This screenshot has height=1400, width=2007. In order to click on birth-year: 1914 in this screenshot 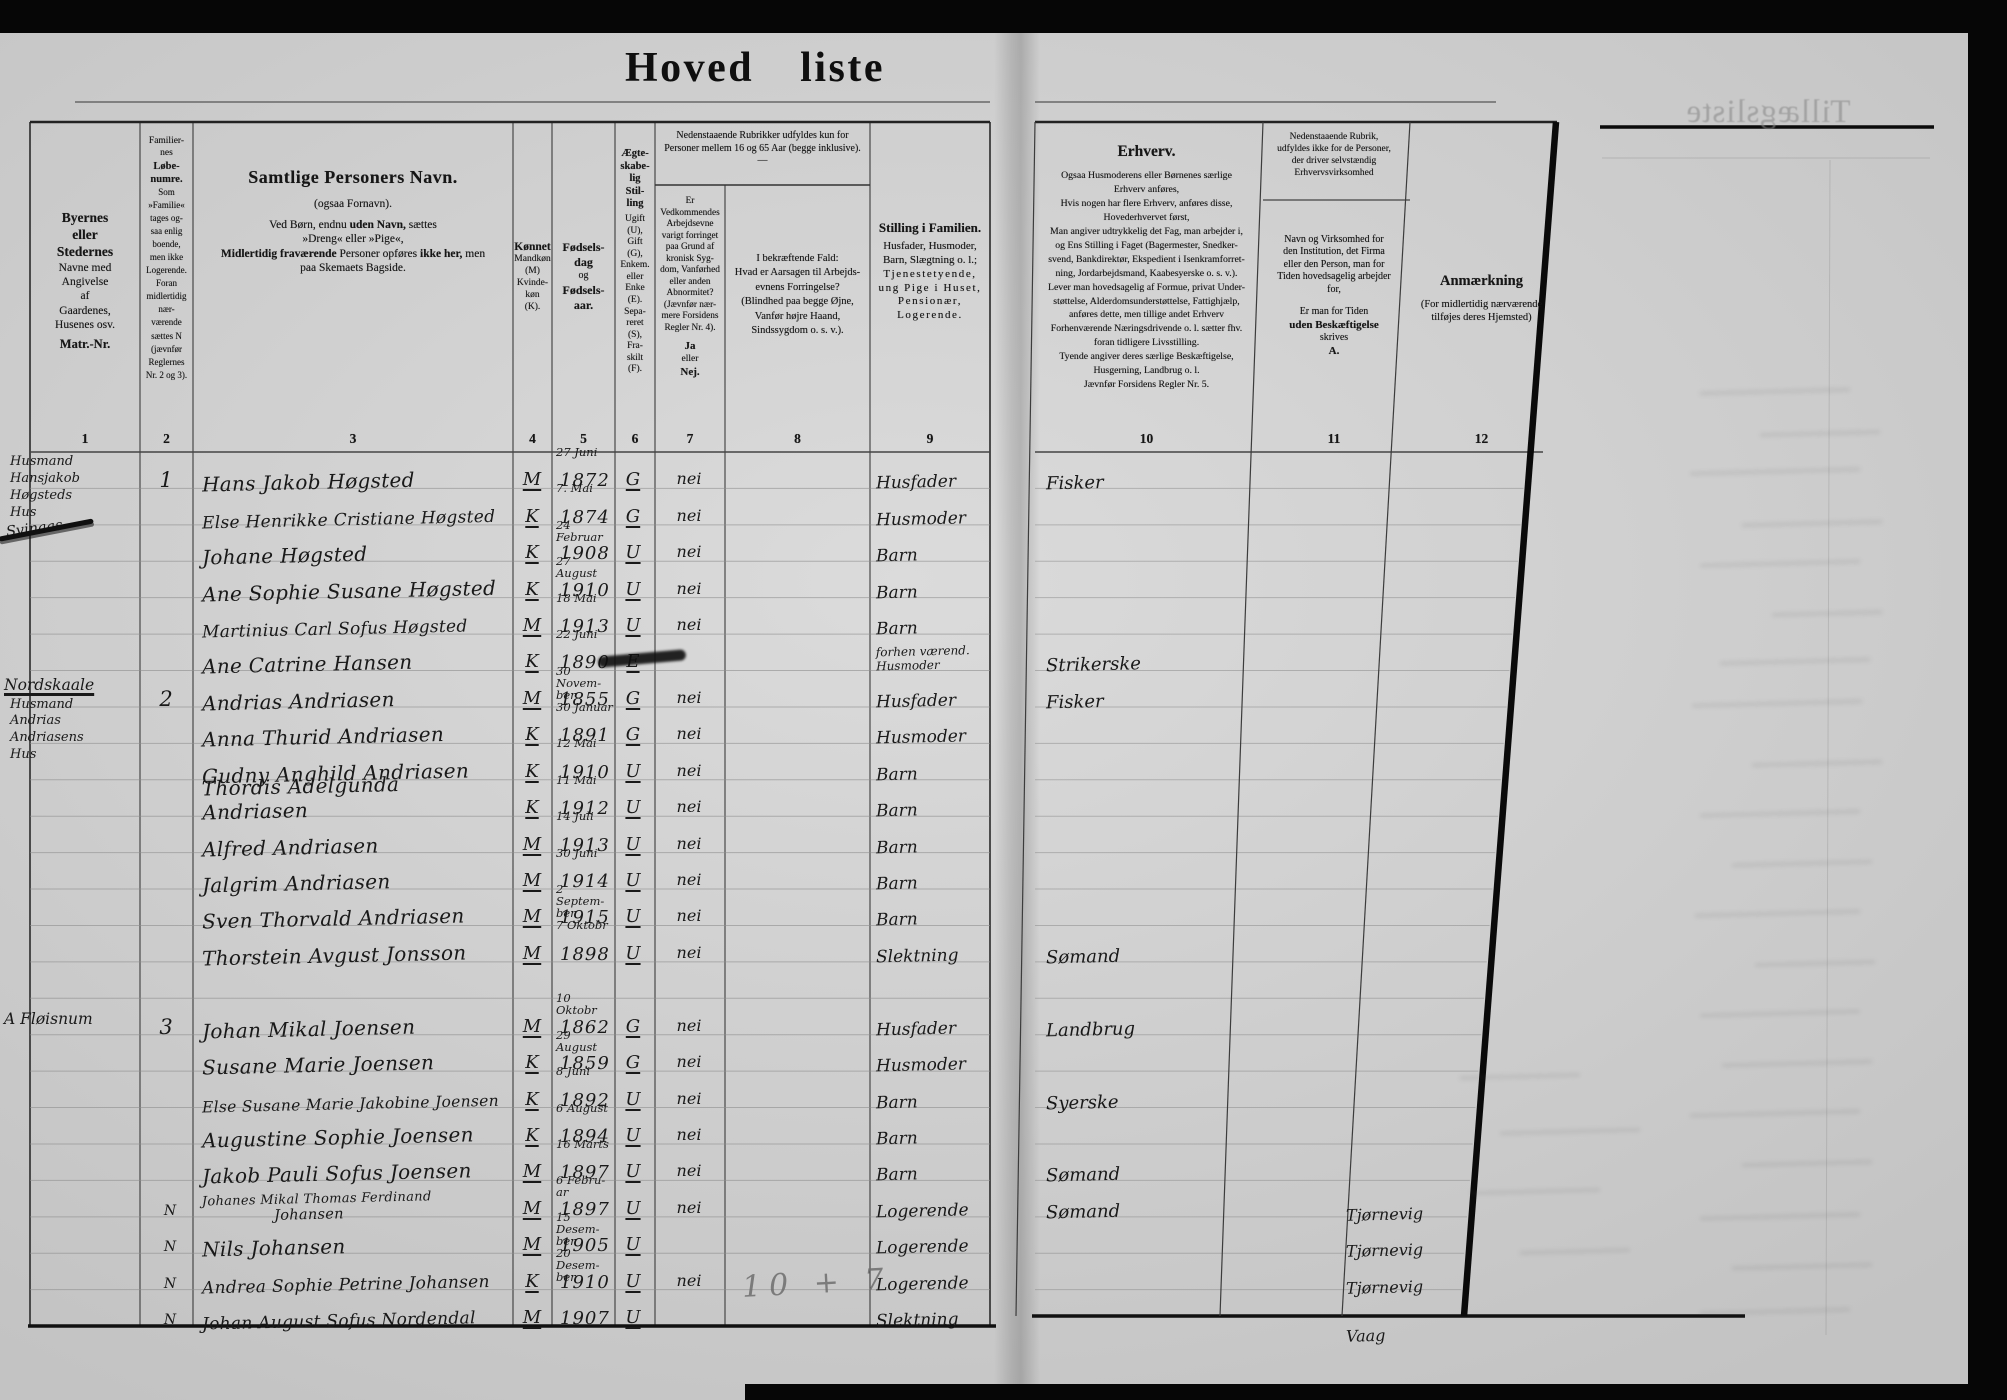, I will do `click(585, 881)`.